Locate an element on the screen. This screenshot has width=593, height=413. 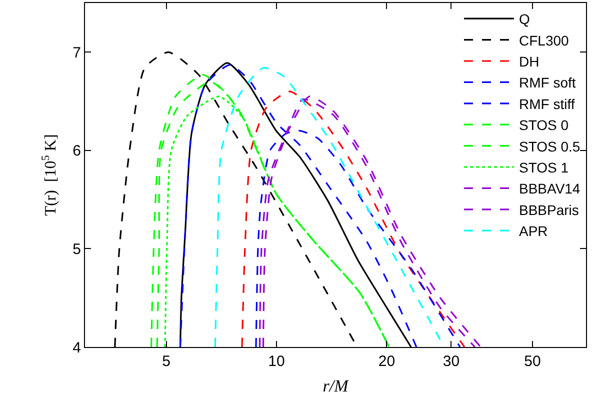
x-tick-label: 20 is located at coordinates (387, 361).